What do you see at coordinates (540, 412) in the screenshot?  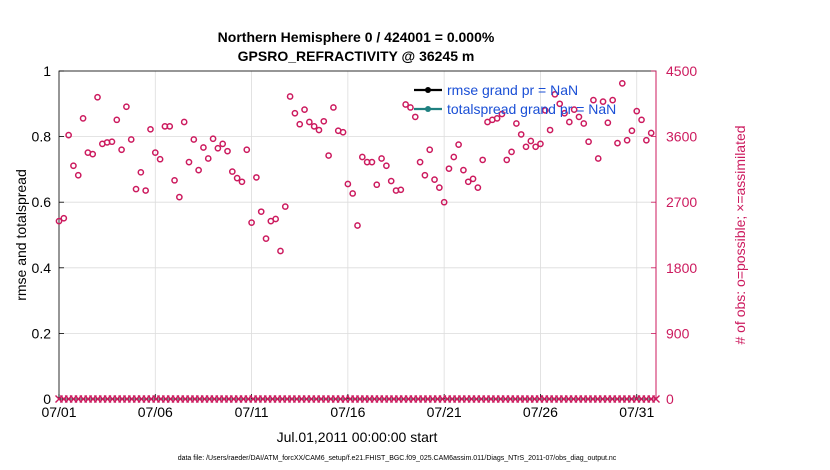 I see `x-tick-label: 07/26` at bounding box center [540, 412].